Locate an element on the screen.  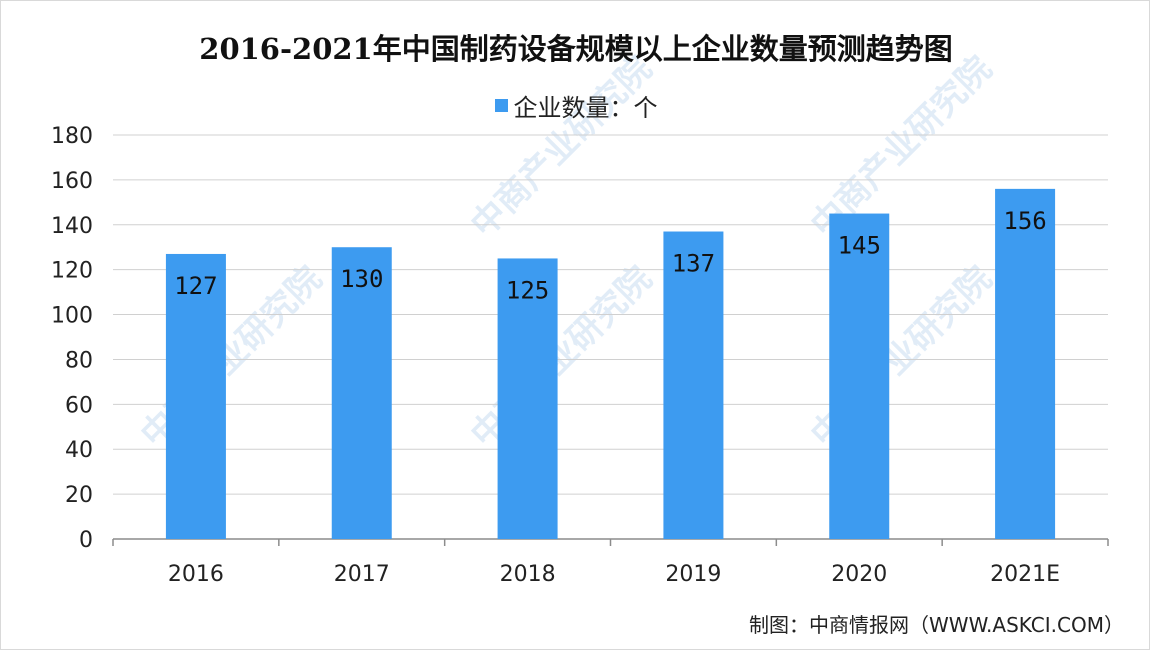
y-tick-label: 160 is located at coordinates (72, 181).